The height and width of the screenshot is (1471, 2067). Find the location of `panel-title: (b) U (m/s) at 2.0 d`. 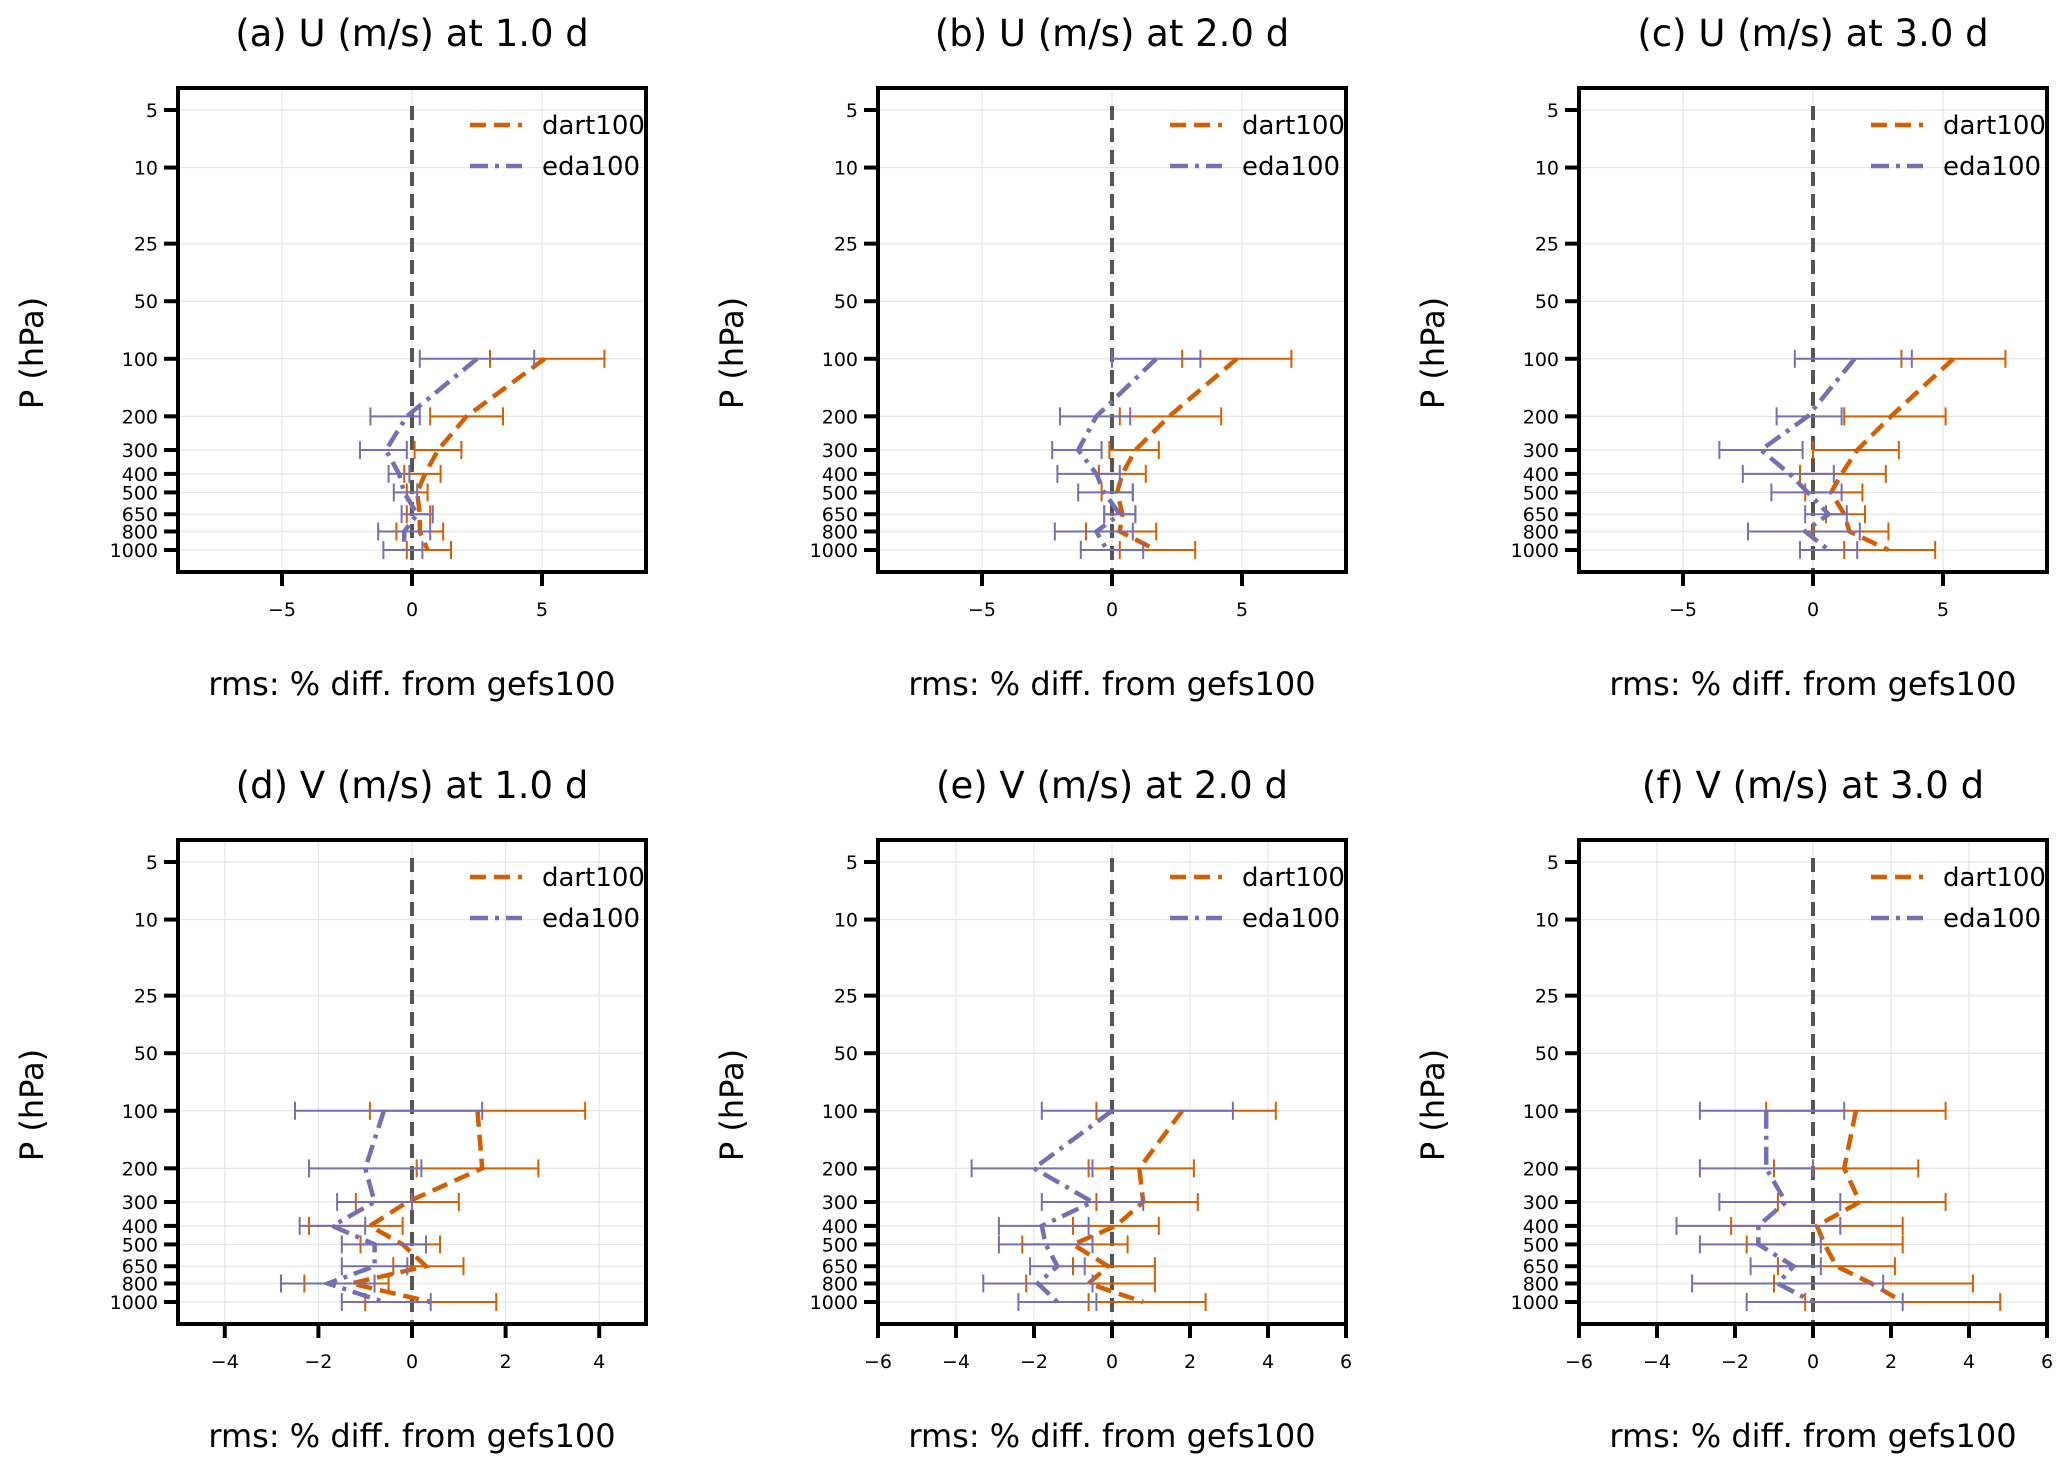

panel-title: (b) U (m/s) at 2.0 d is located at coordinates (1112, 33).